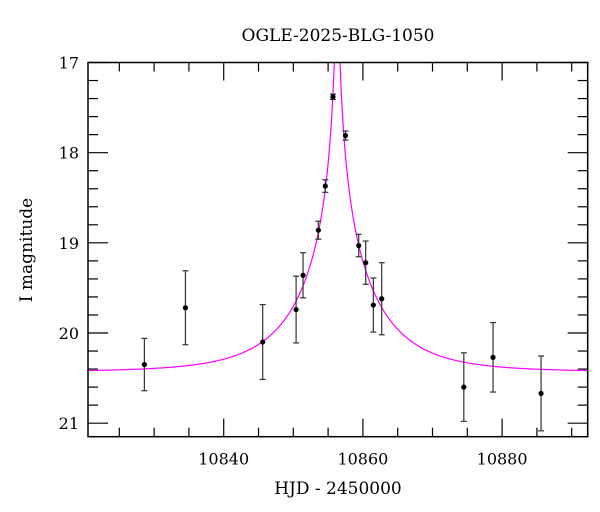 The height and width of the screenshot is (512, 600). I want to click on y-tick-label: 18, so click(69, 153).